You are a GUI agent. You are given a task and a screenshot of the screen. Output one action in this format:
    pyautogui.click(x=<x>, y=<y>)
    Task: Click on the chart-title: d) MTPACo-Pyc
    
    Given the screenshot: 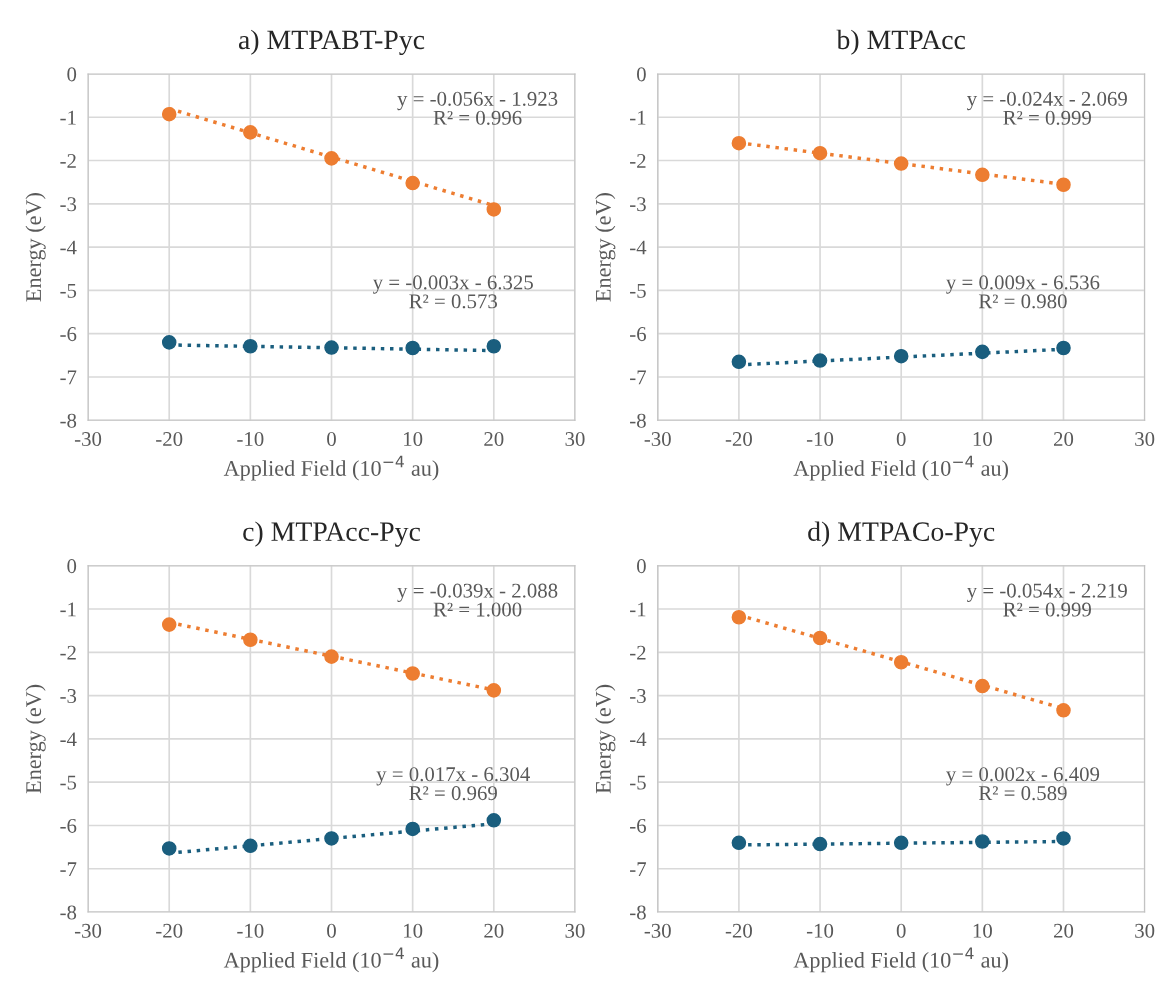 What is the action you would take?
    pyautogui.click(x=901, y=534)
    